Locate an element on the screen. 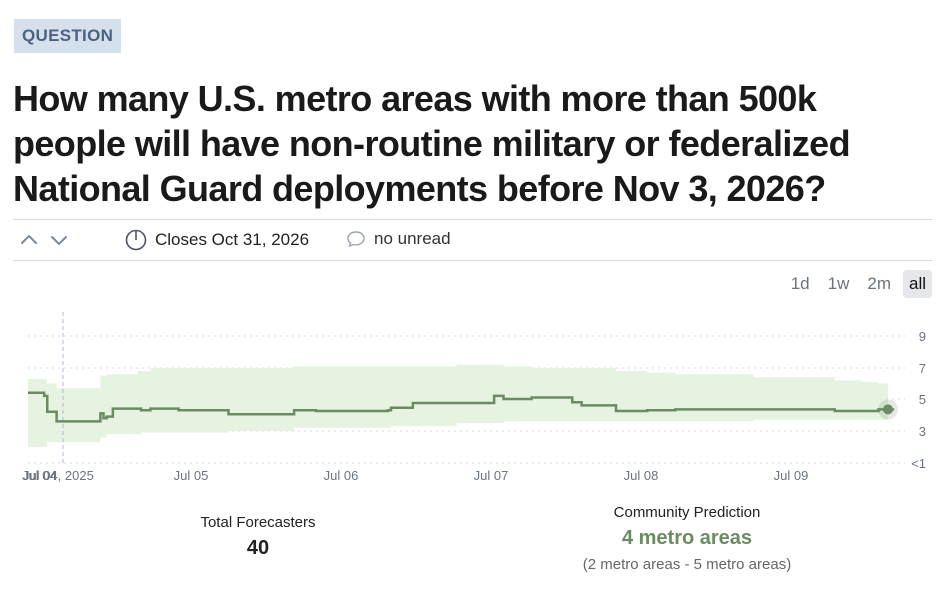 The image size is (947, 603). x-tick-label: Jul 04, 2025 is located at coordinates (58, 475).